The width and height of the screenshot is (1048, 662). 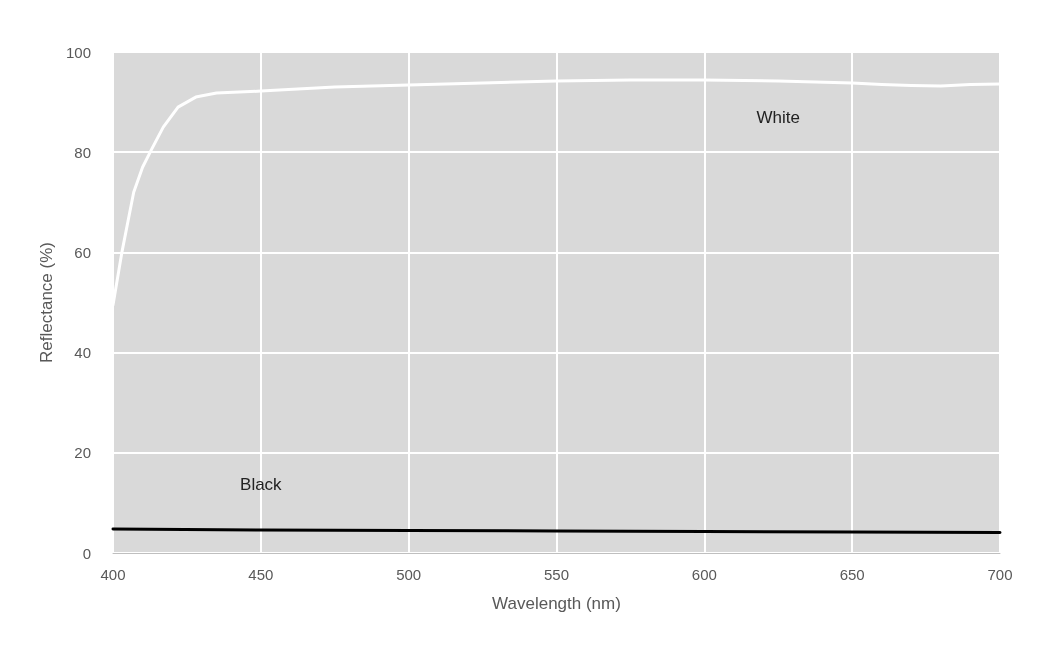 I want to click on y-tick-label: 0, so click(x=86, y=553).